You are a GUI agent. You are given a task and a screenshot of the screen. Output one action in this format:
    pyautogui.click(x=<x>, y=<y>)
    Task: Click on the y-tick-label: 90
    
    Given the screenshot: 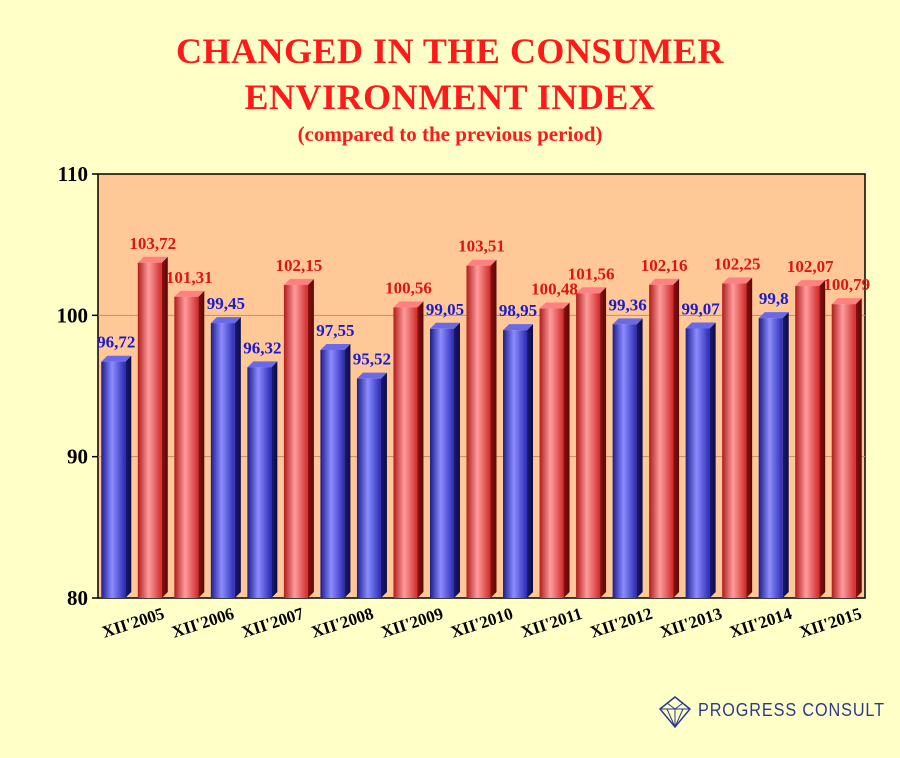 What is the action you would take?
    pyautogui.click(x=77, y=457)
    